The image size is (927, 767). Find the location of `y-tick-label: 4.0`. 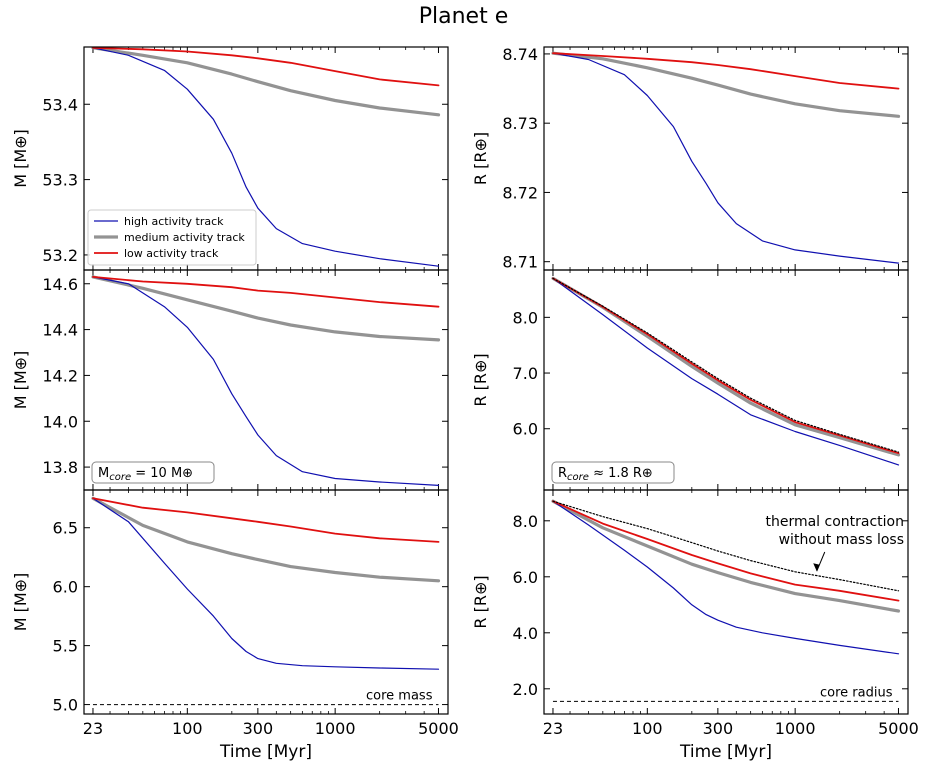

y-tick-label: 4.0 is located at coordinates (525, 633).